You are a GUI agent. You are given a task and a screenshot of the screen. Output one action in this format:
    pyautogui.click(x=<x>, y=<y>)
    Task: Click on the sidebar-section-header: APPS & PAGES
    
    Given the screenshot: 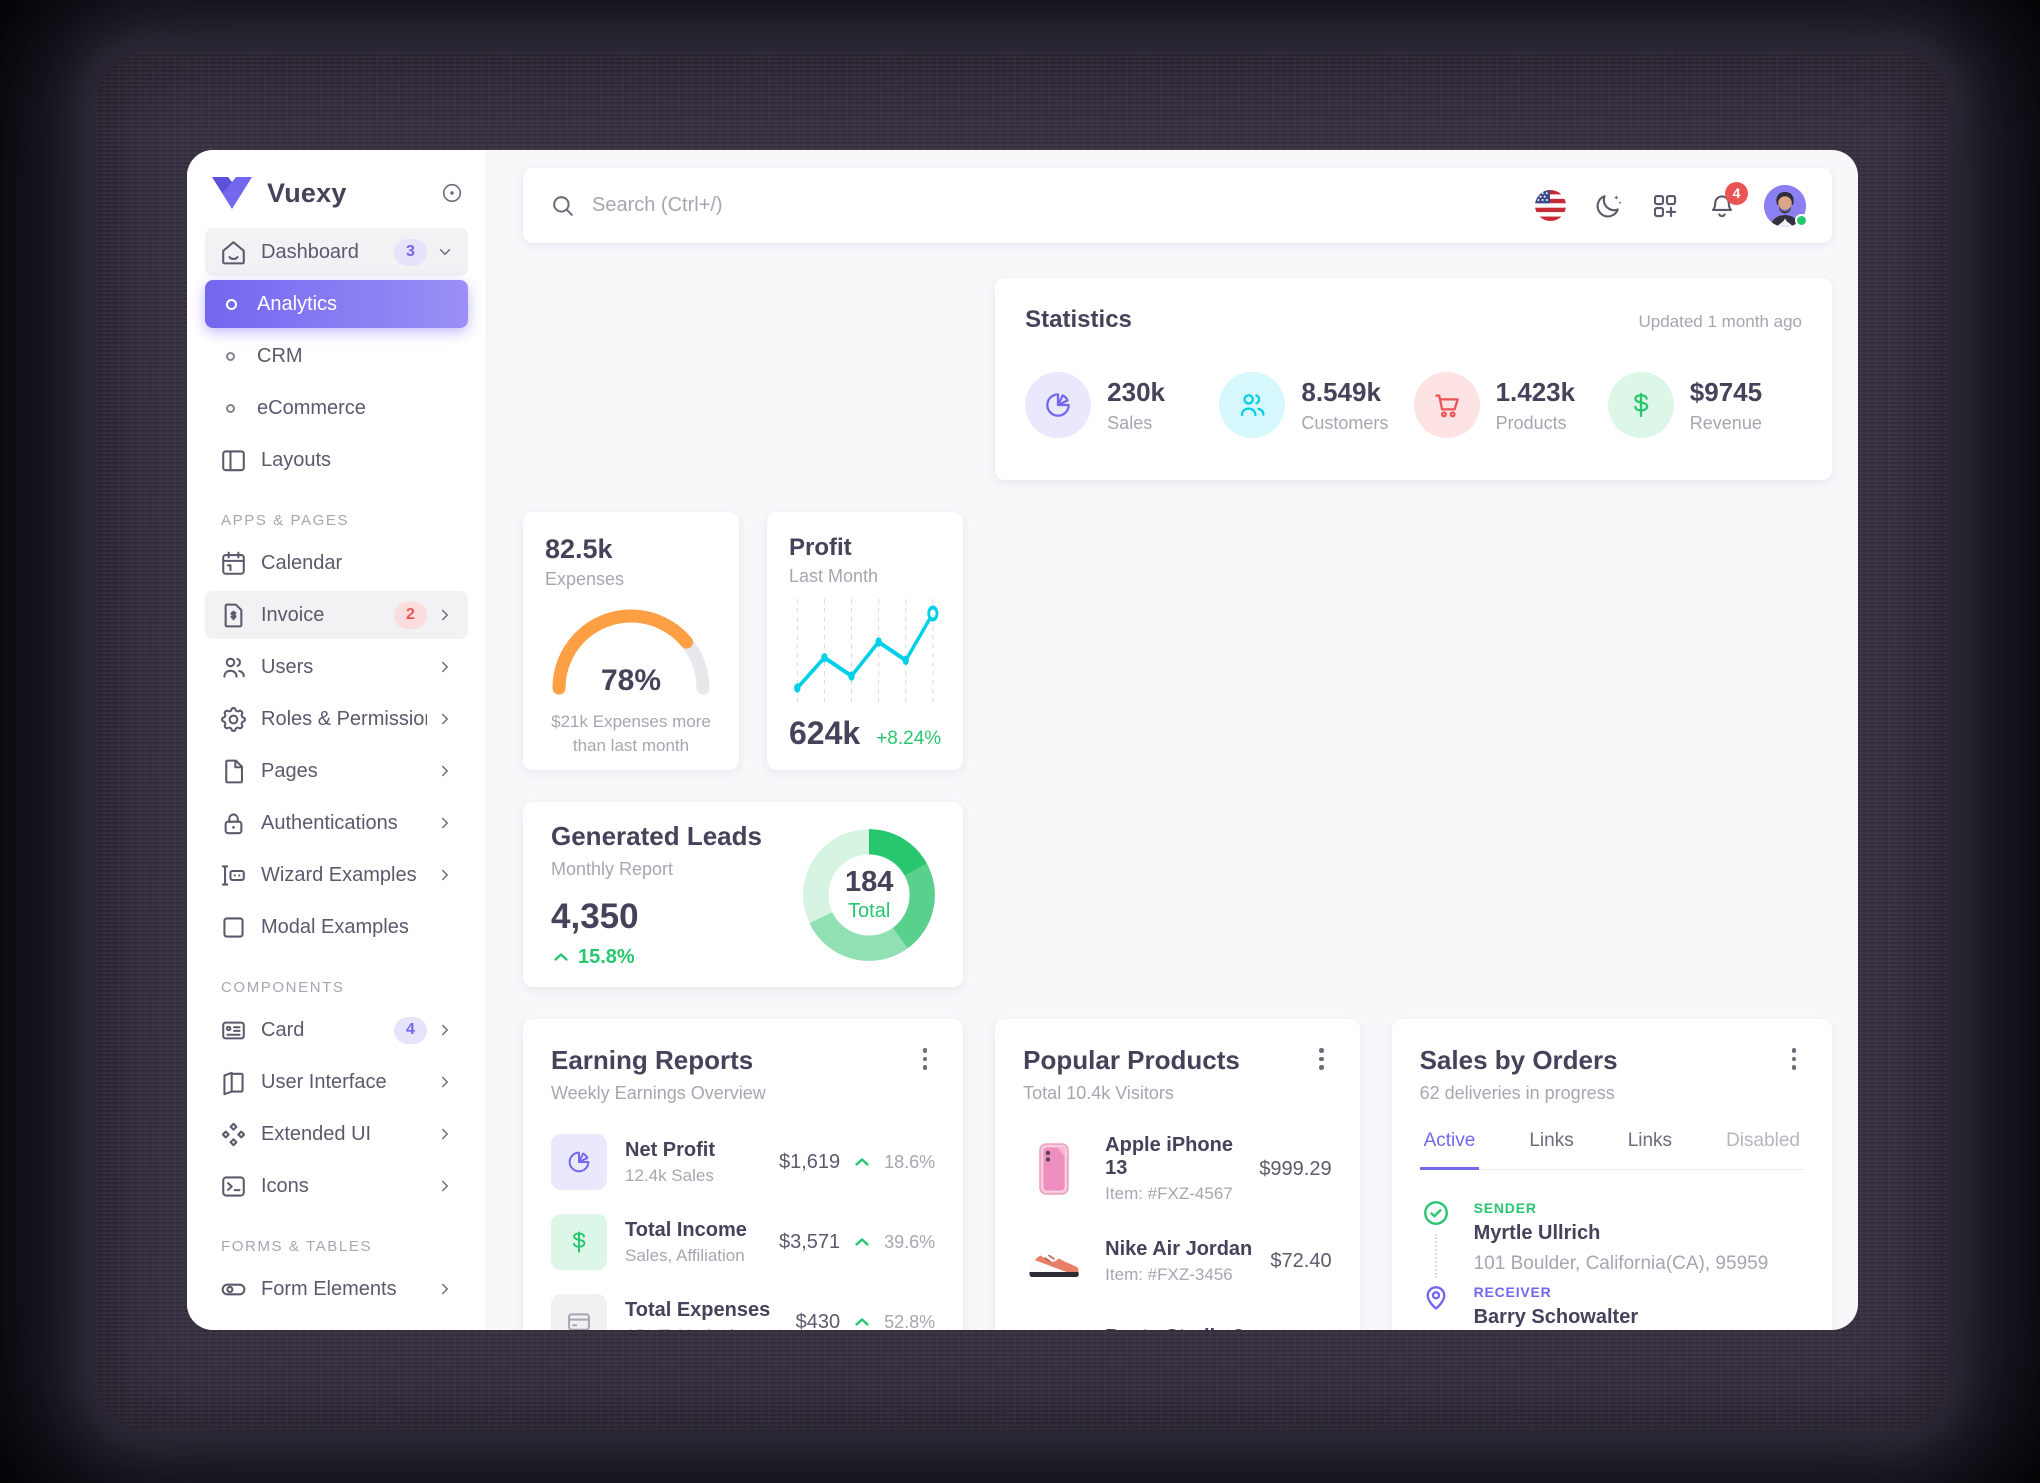 What is the action you would take?
    pyautogui.click(x=285, y=520)
    